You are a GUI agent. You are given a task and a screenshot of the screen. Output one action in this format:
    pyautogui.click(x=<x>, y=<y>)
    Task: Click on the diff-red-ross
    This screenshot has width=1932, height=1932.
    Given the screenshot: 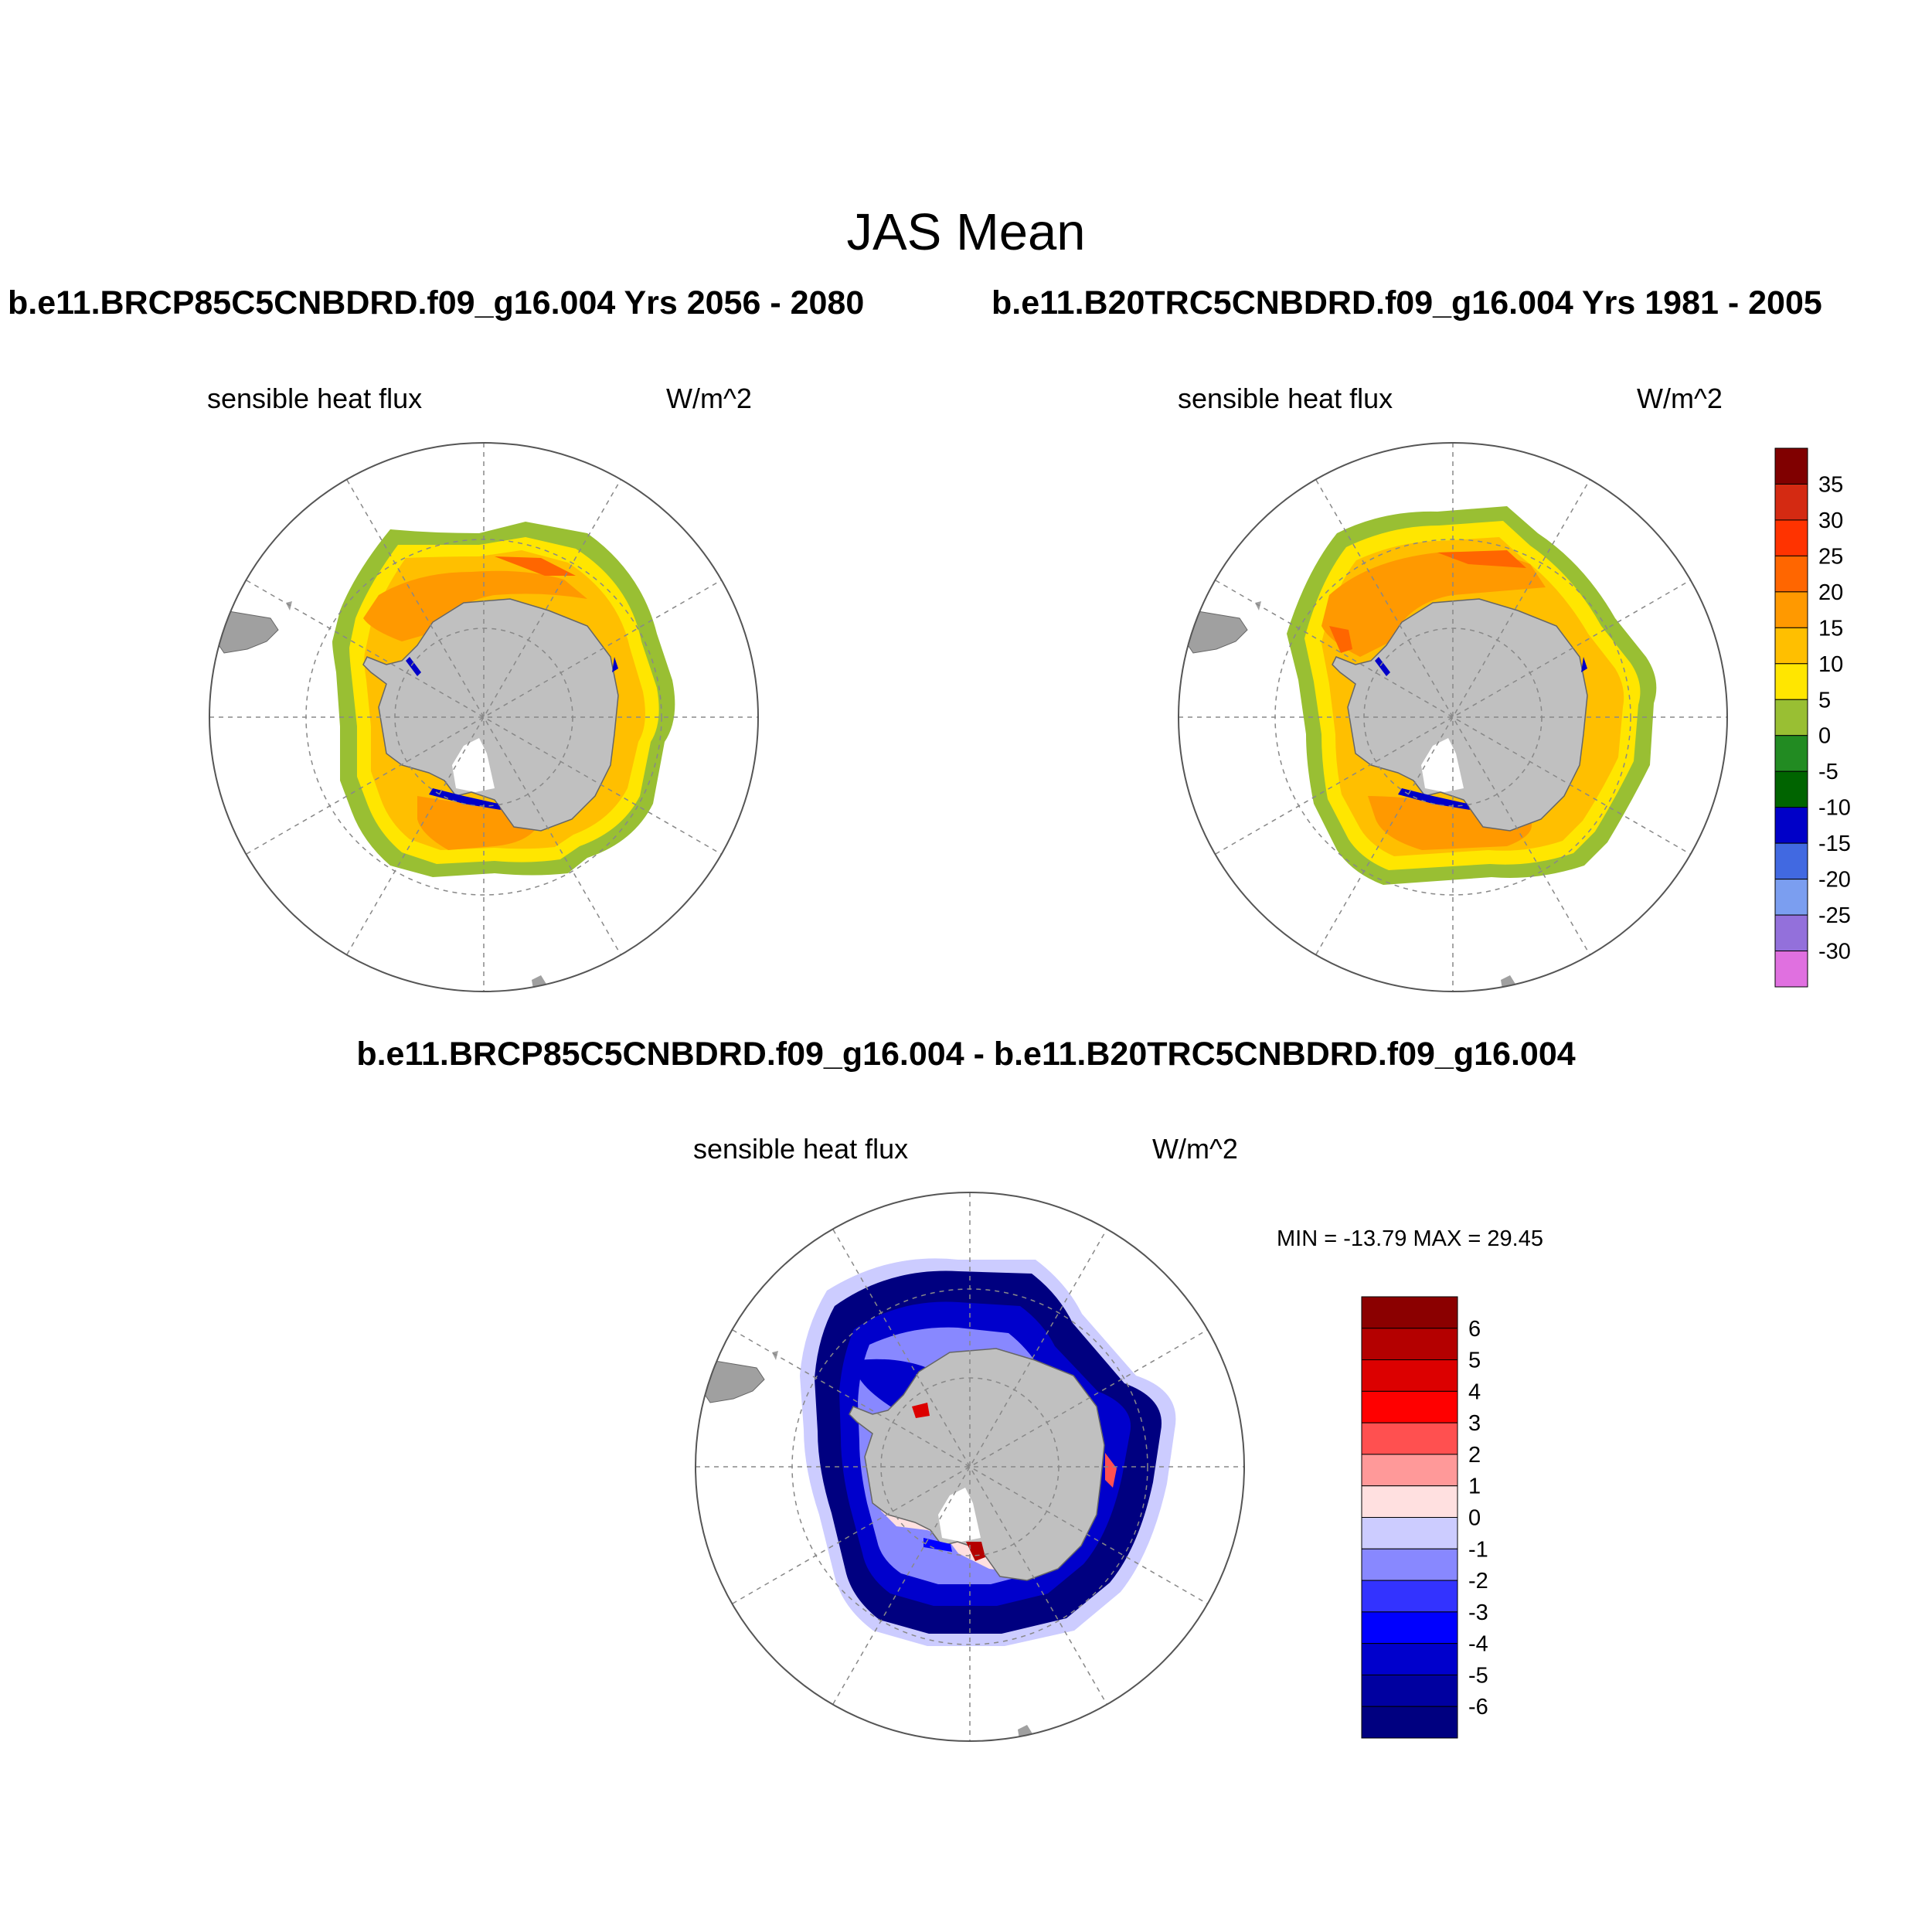 What is the action you would take?
    pyautogui.click(x=976, y=1552)
    